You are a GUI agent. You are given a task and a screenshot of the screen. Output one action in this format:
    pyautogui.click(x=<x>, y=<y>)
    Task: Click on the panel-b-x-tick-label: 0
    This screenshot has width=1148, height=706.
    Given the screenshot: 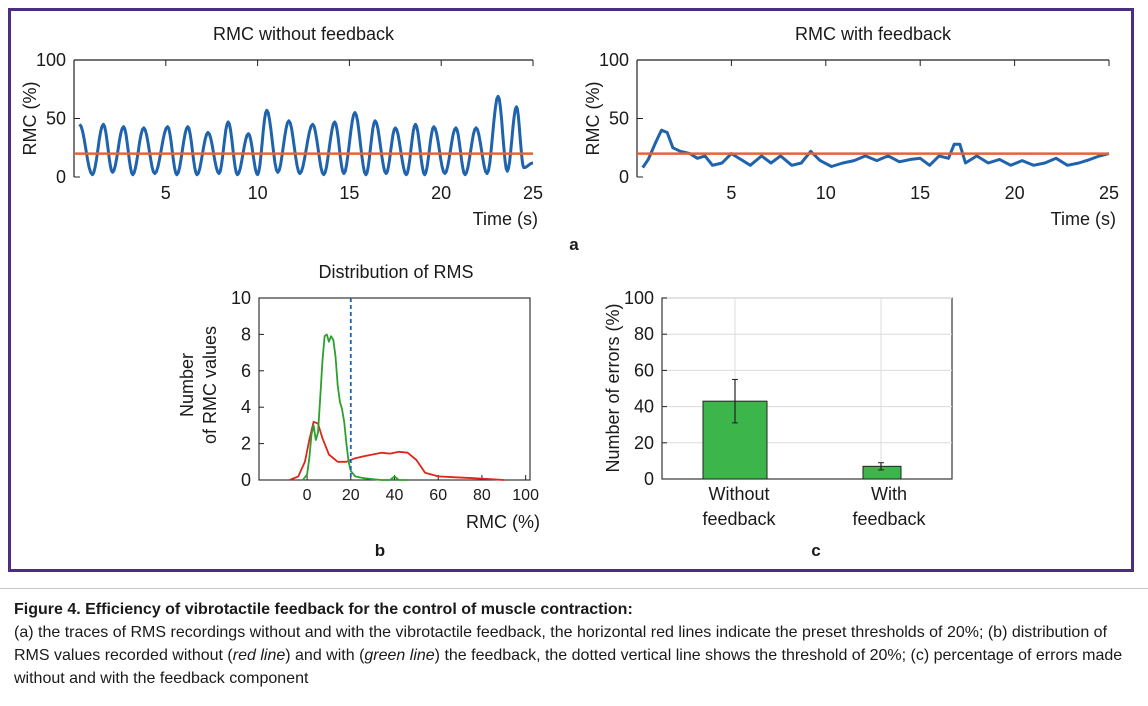 What is the action you would take?
    pyautogui.click(x=307, y=495)
    